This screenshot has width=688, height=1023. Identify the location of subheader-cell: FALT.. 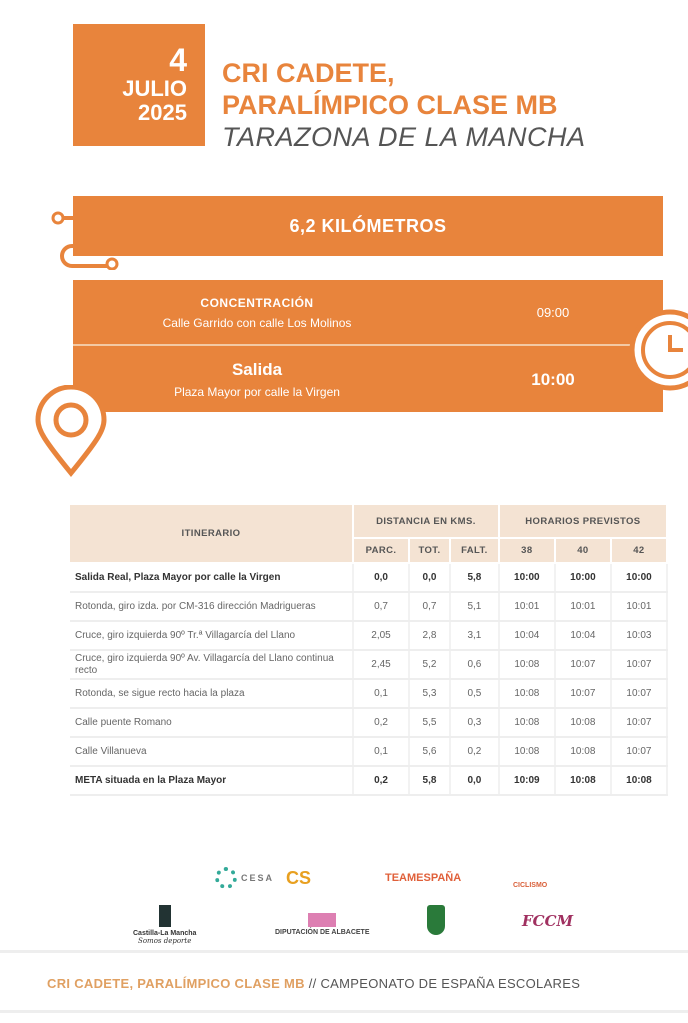
(474, 551).